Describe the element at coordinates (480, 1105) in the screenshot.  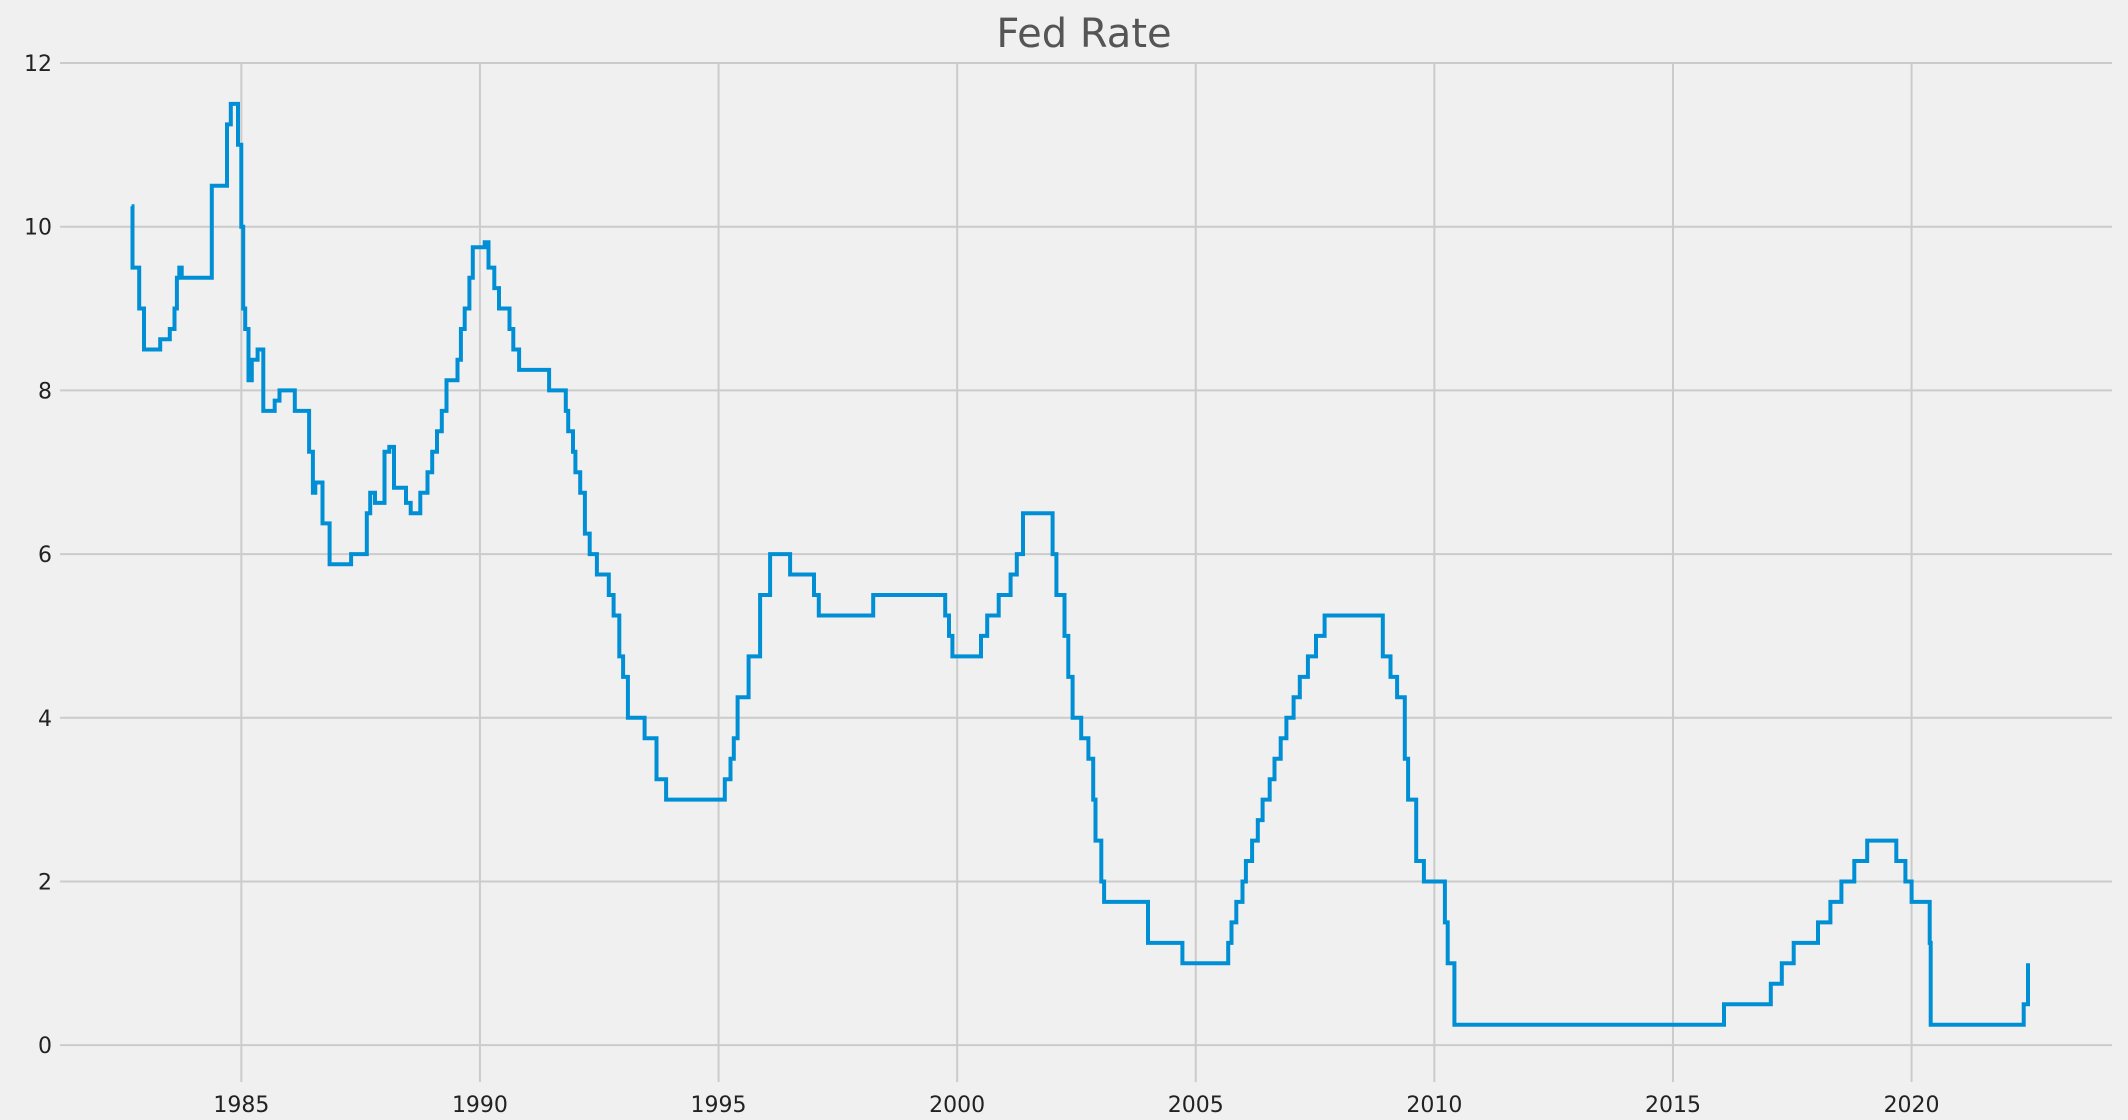
I see `x-tick-label: 1990` at that location.